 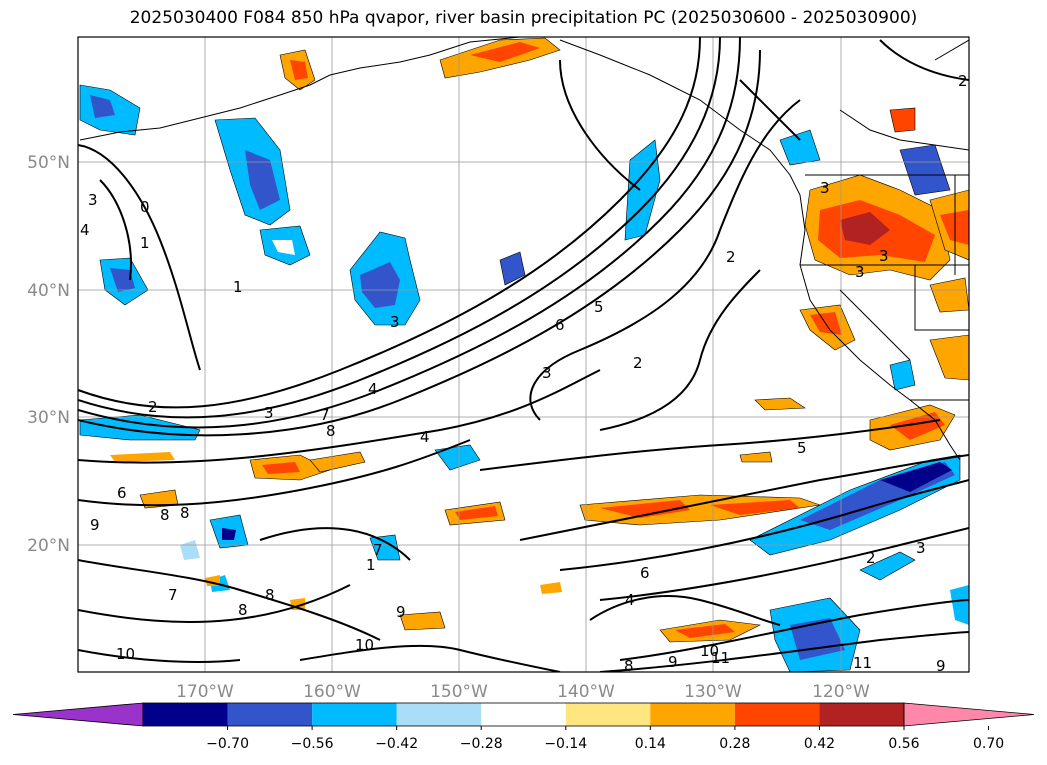 I want to click on colorbar-tick-label: 0.56, so click(x=903, y=744).